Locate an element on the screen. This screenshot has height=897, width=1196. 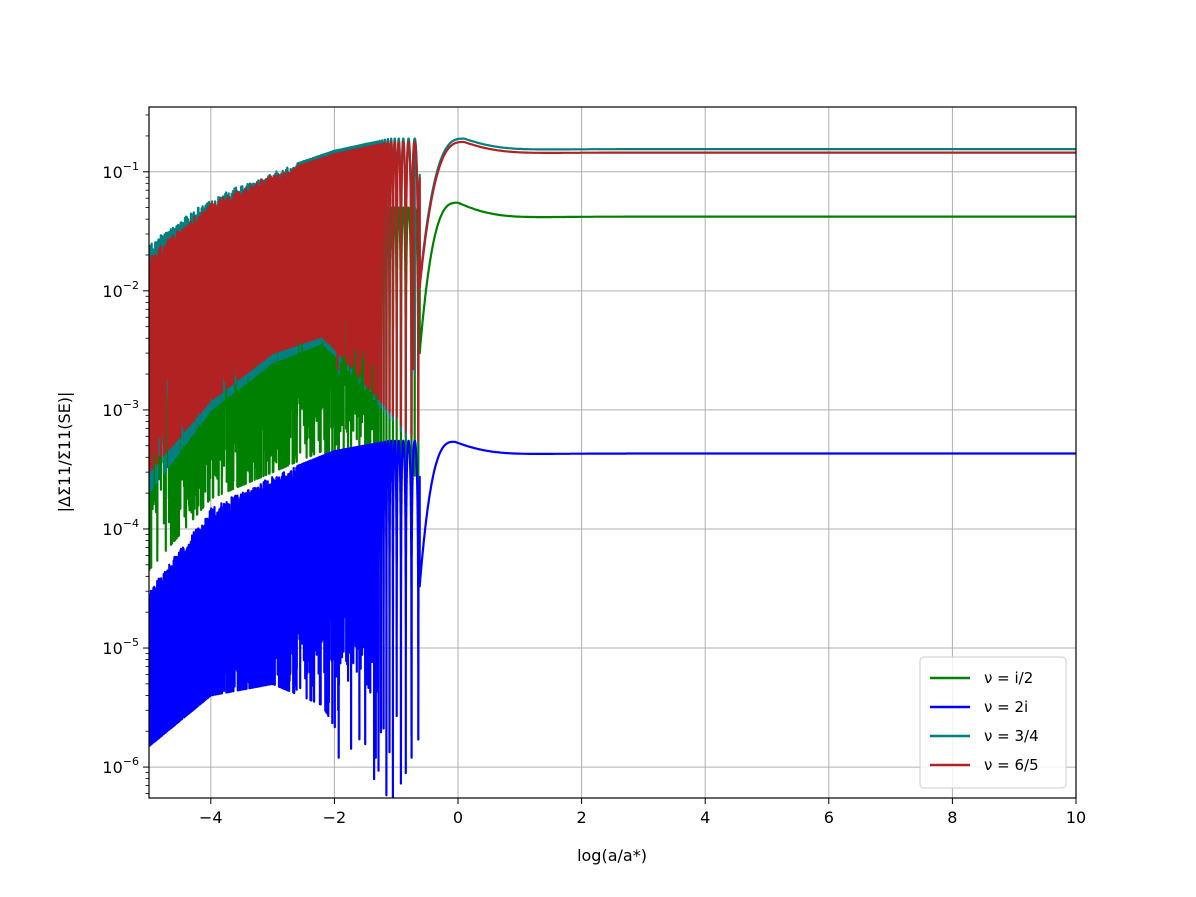
x-tick-label: −4 is located at coordinates (211, 817).